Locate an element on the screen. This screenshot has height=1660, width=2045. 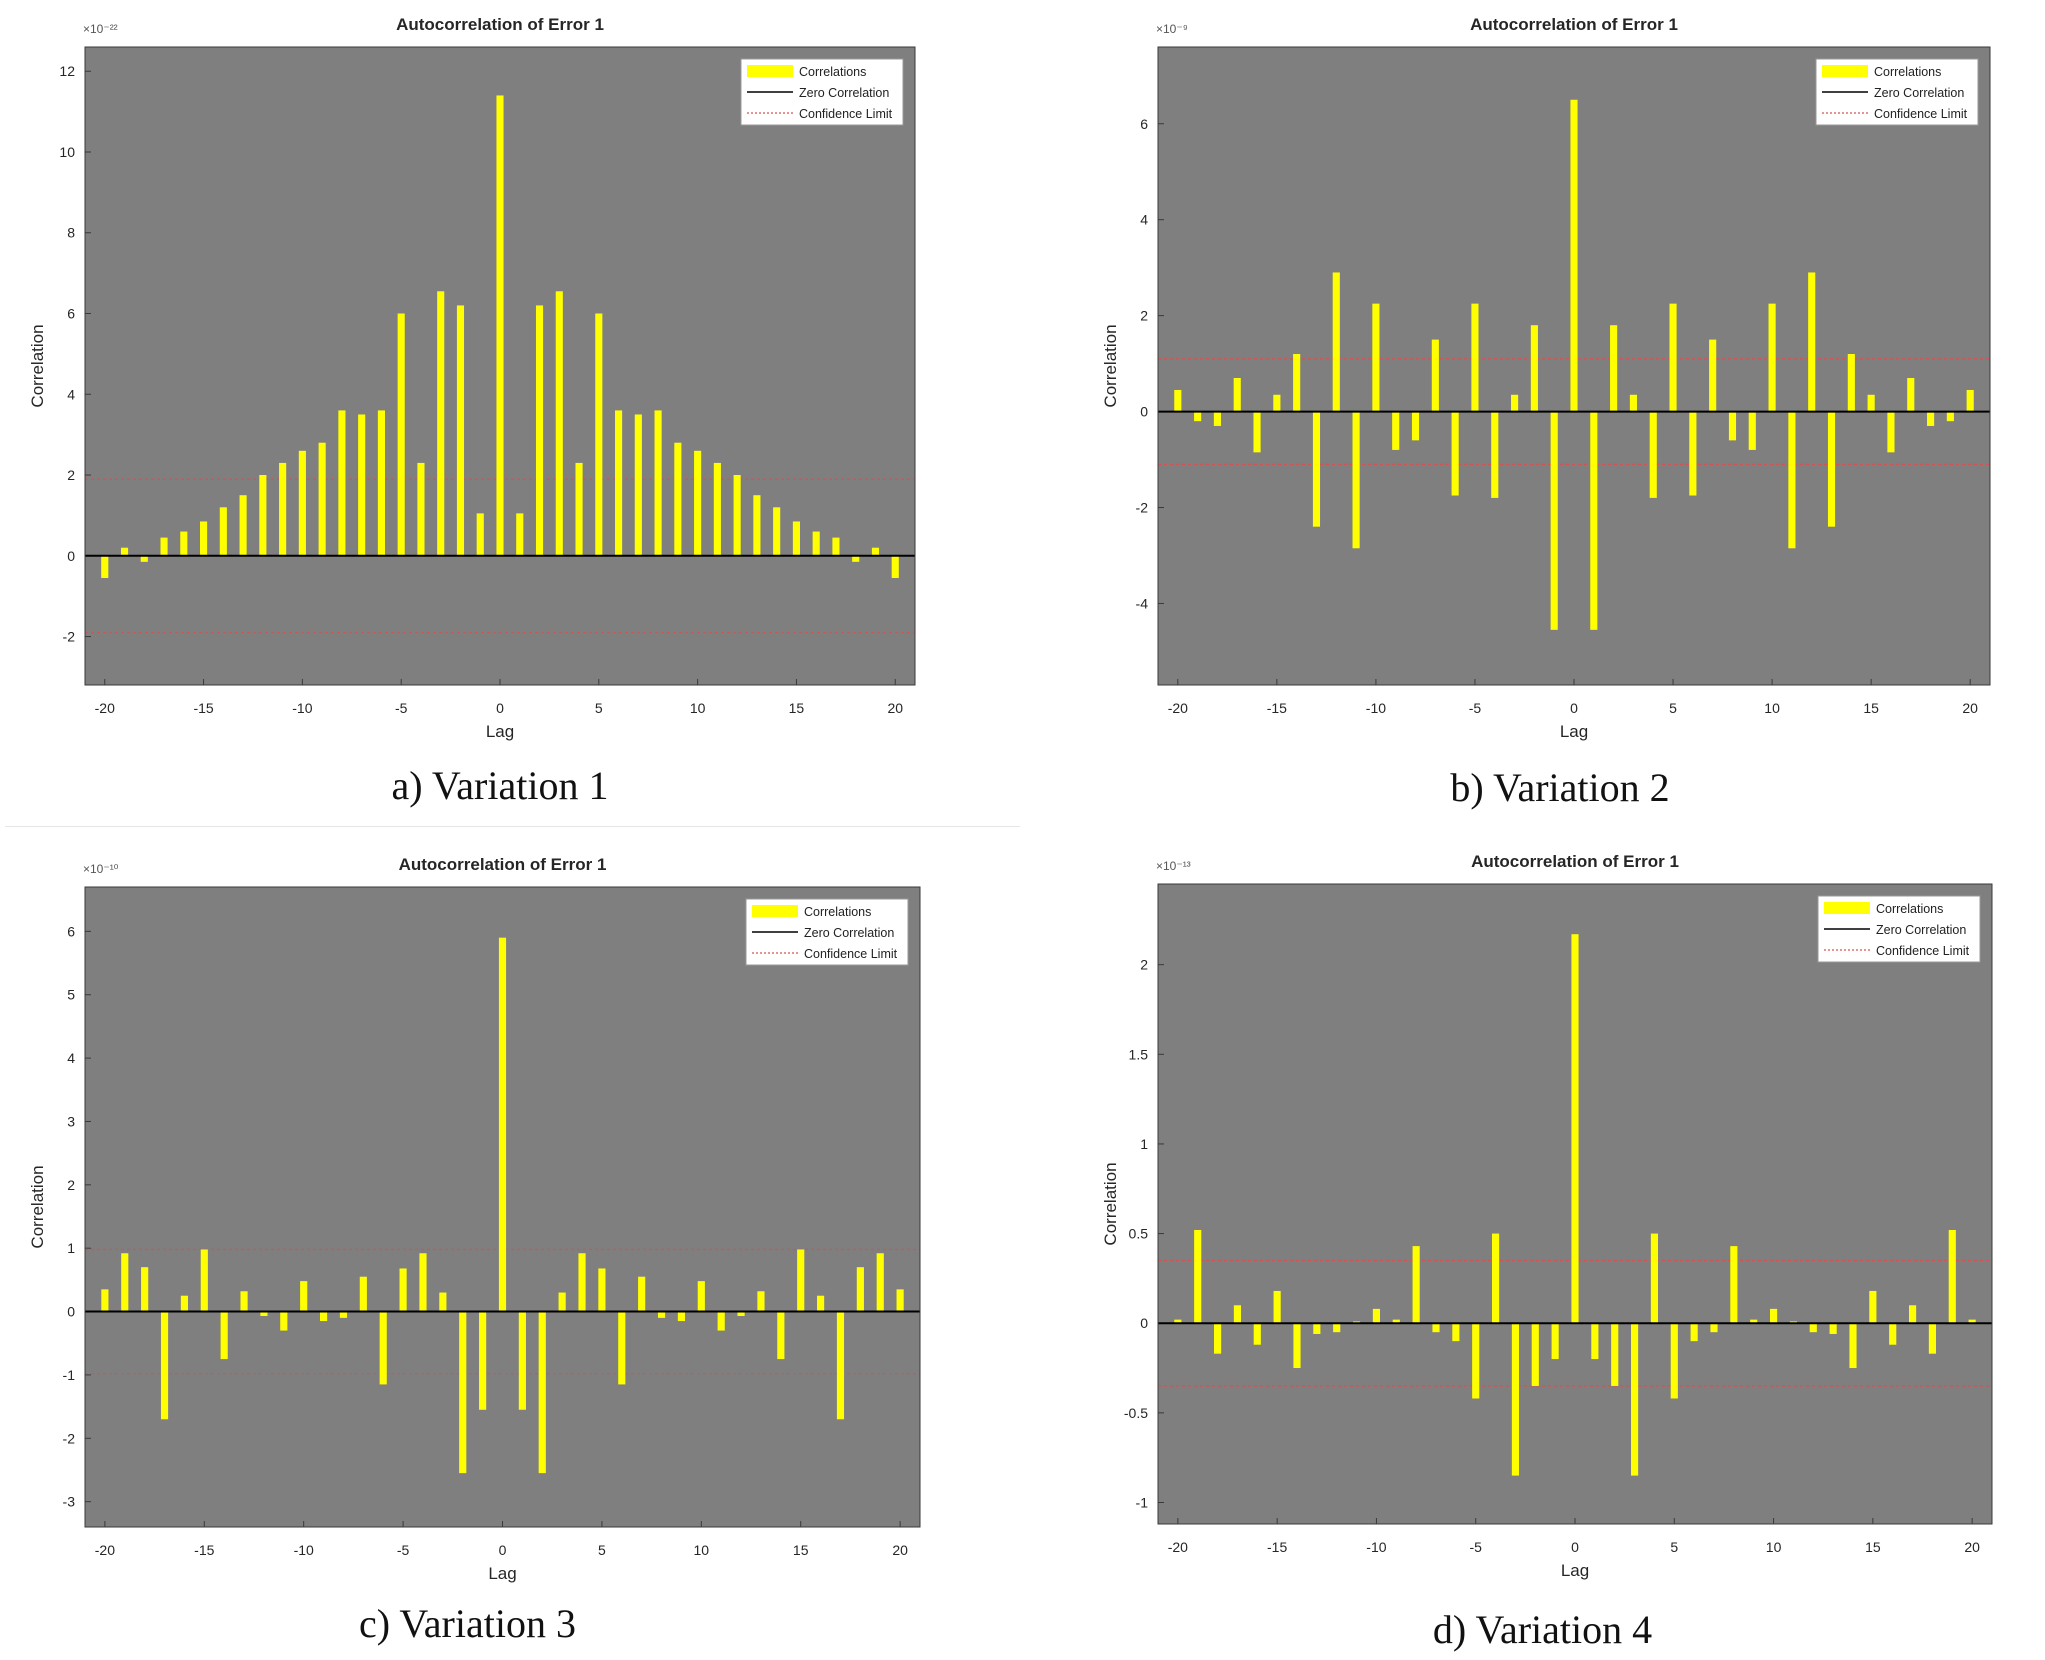
y-tick-label: -4 is located at coordinates (1142, 603).